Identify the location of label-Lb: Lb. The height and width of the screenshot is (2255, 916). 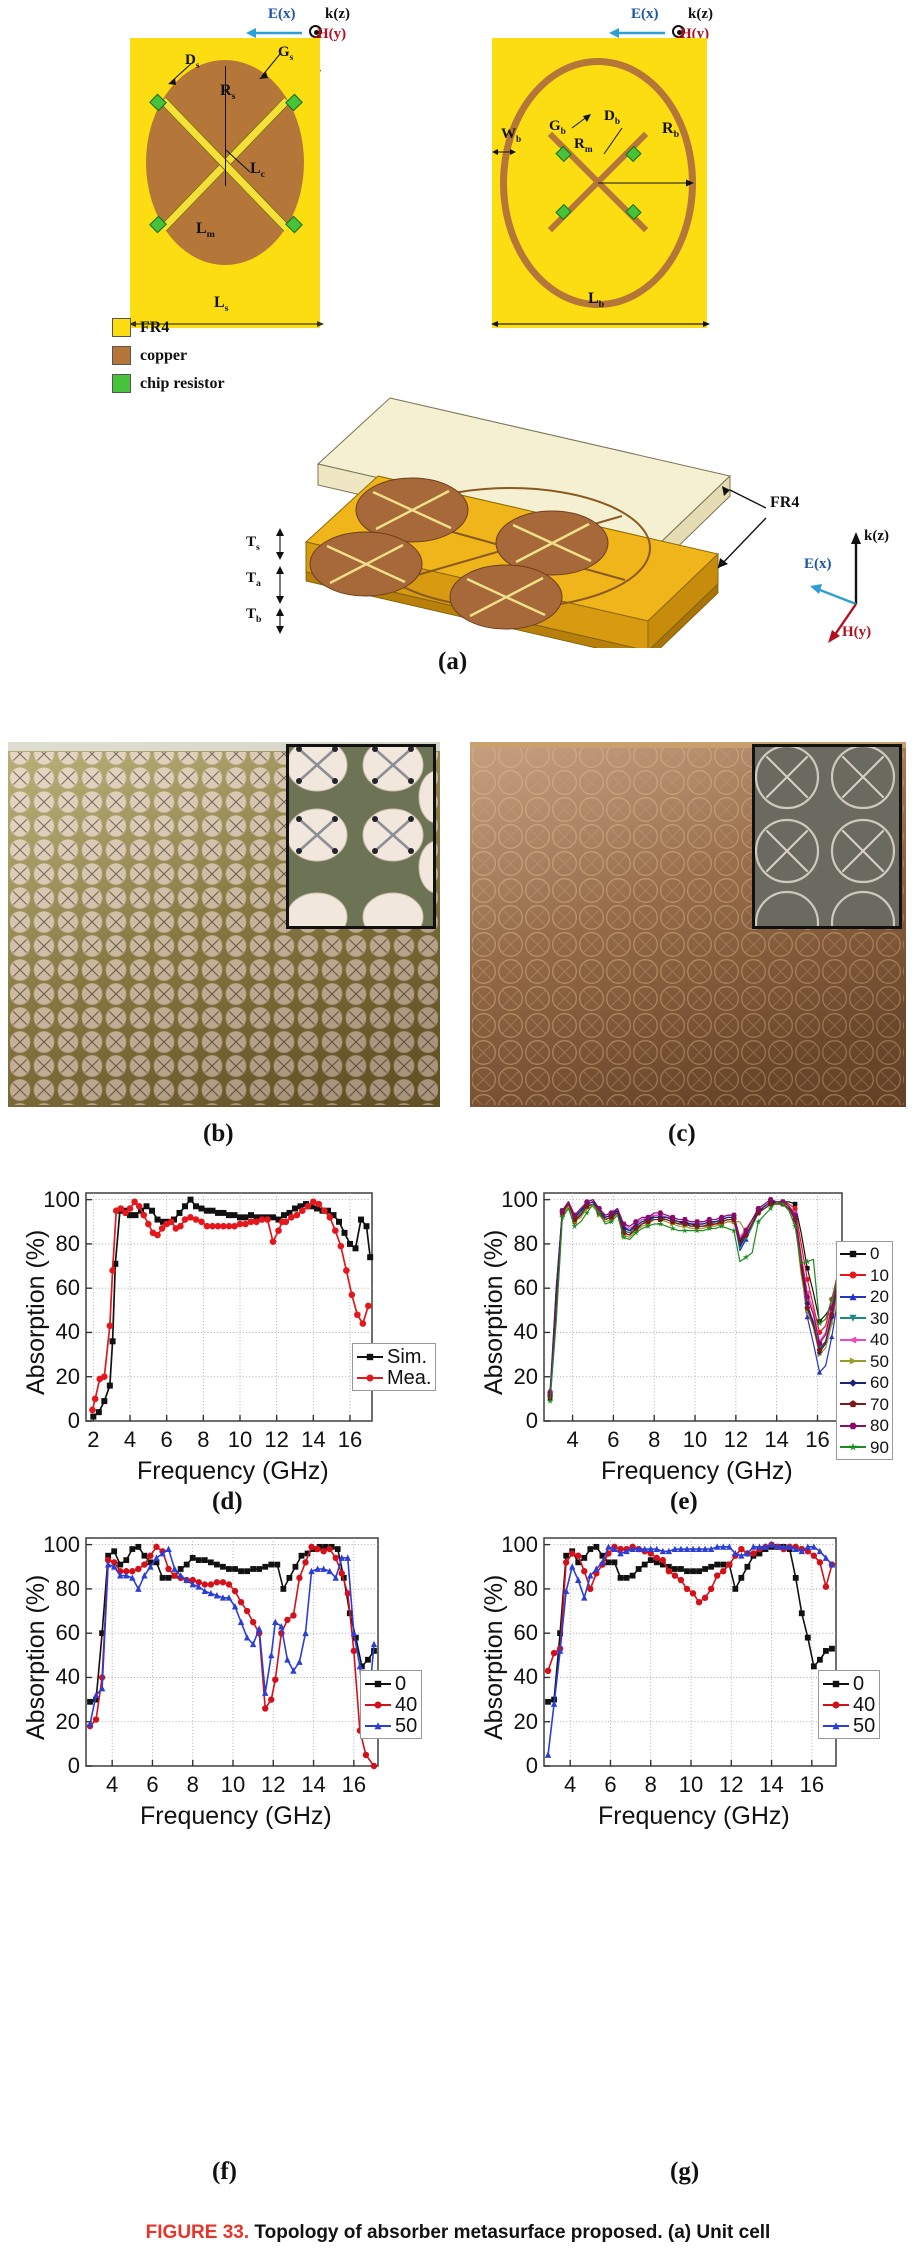
(596, 300).